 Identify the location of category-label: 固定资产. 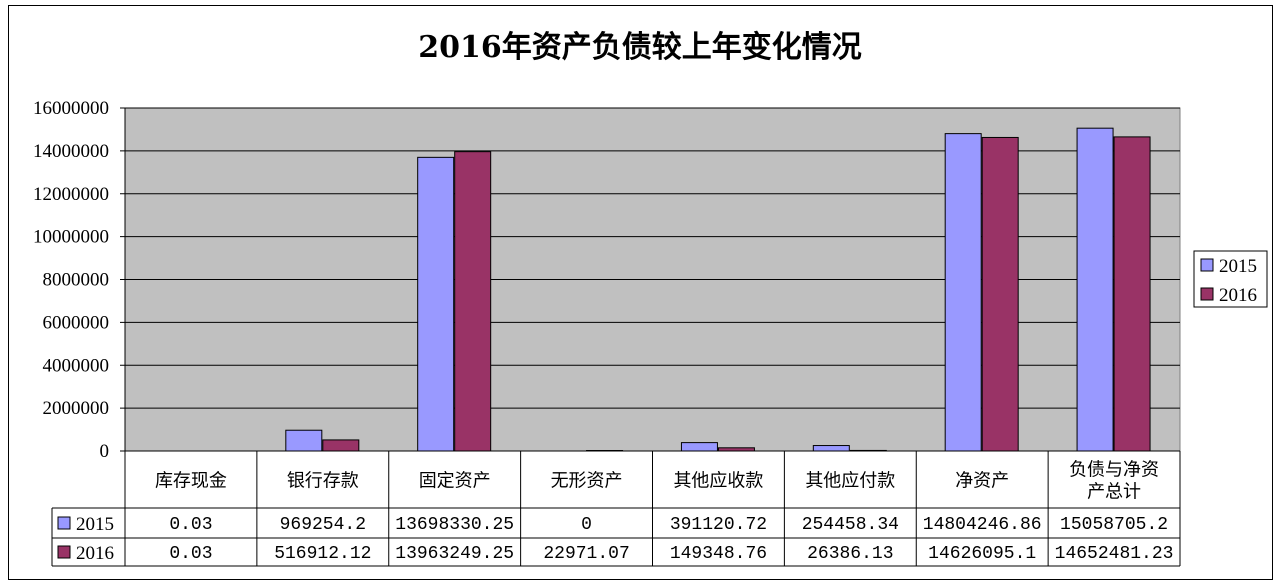
(455, 481).